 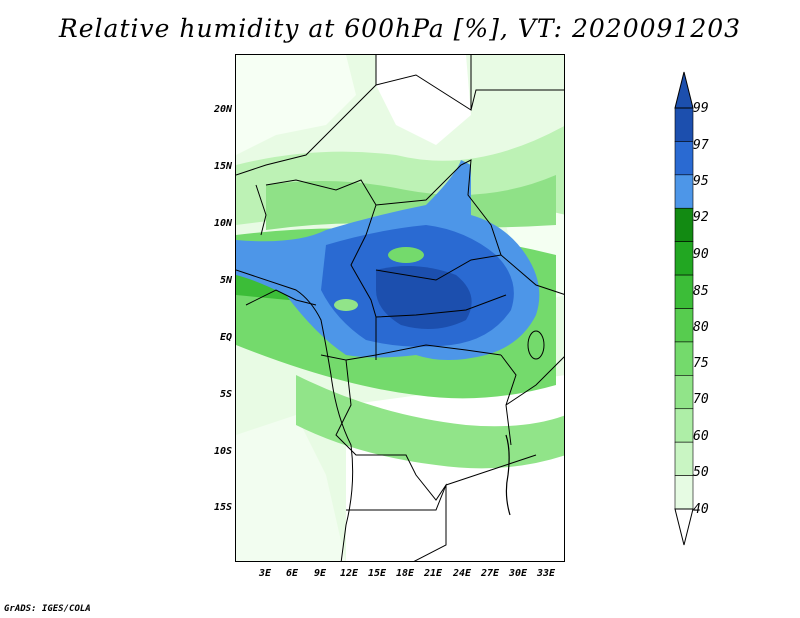 I want to click on colorbar-label-40: 40, so click(x=701, y=509).